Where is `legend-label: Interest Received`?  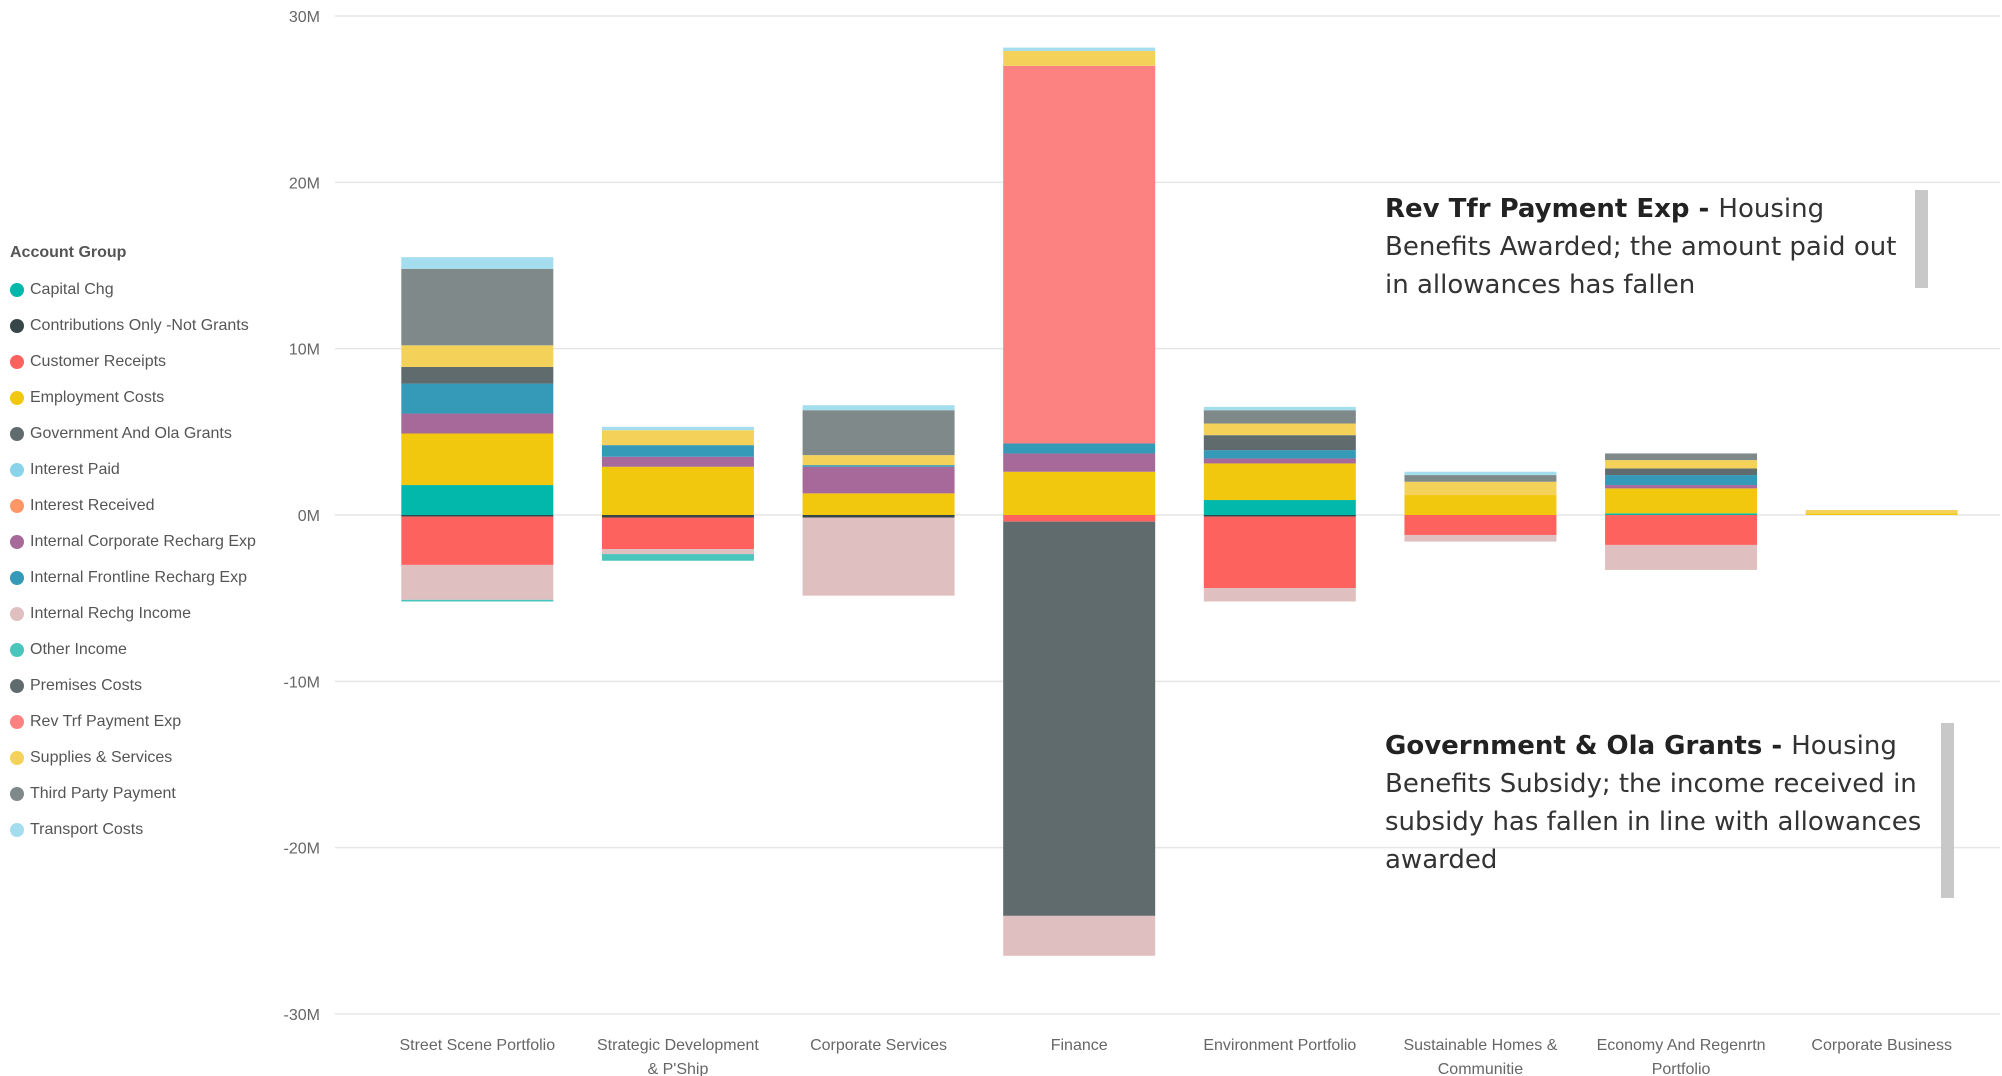
legend-label: Interest Received is located at coordinates (92, 505).